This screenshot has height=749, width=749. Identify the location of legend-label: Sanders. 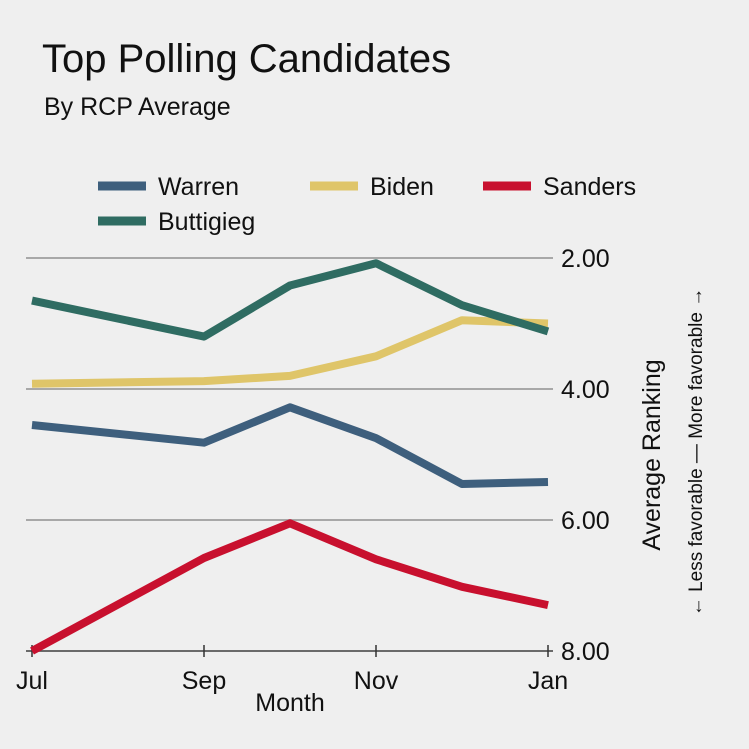
(589, 187).